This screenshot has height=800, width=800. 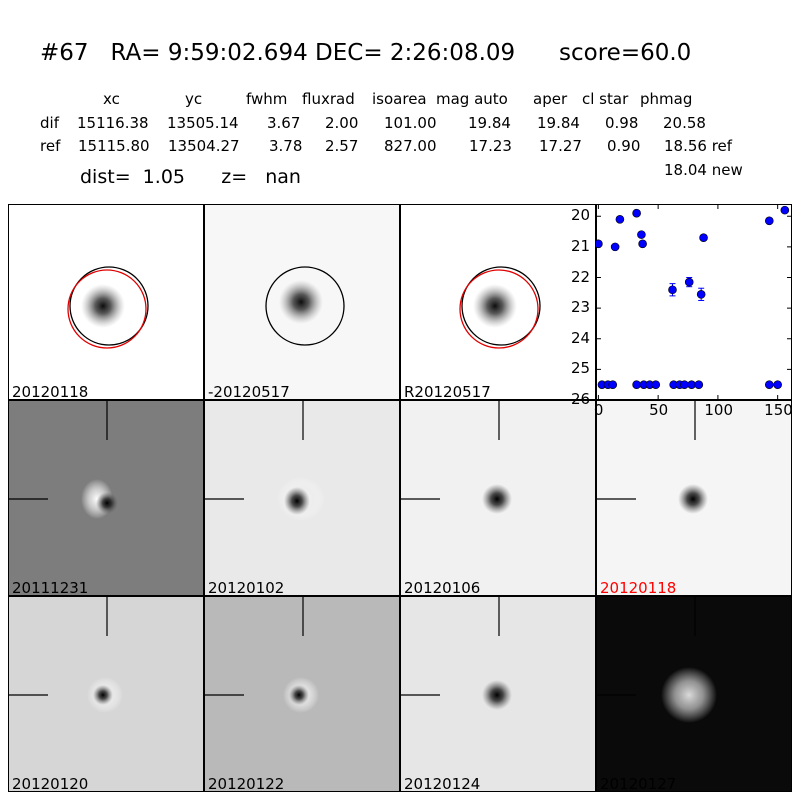 What do you see at coordinates (581, 368) in the screenshot?
I see `y-tick-label: 25` at bounding box center [581, 368].